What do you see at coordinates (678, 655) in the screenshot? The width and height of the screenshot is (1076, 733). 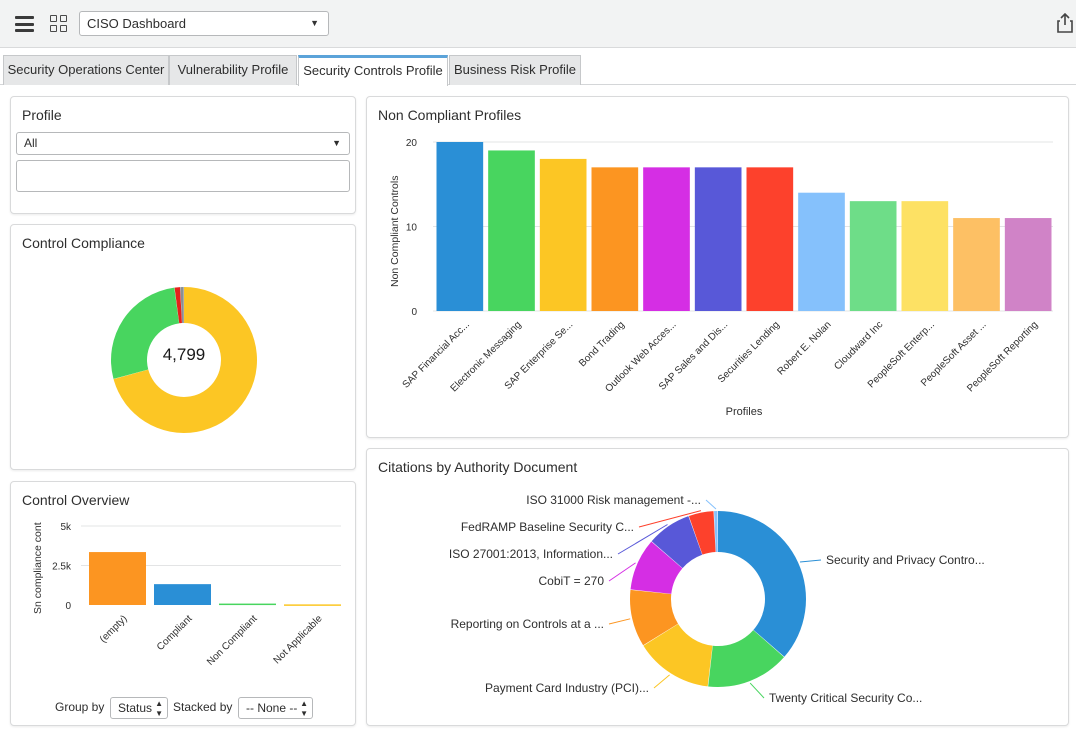 I see `donut-slice-payment-card-industry-pci` at bounding box center [678, 655].